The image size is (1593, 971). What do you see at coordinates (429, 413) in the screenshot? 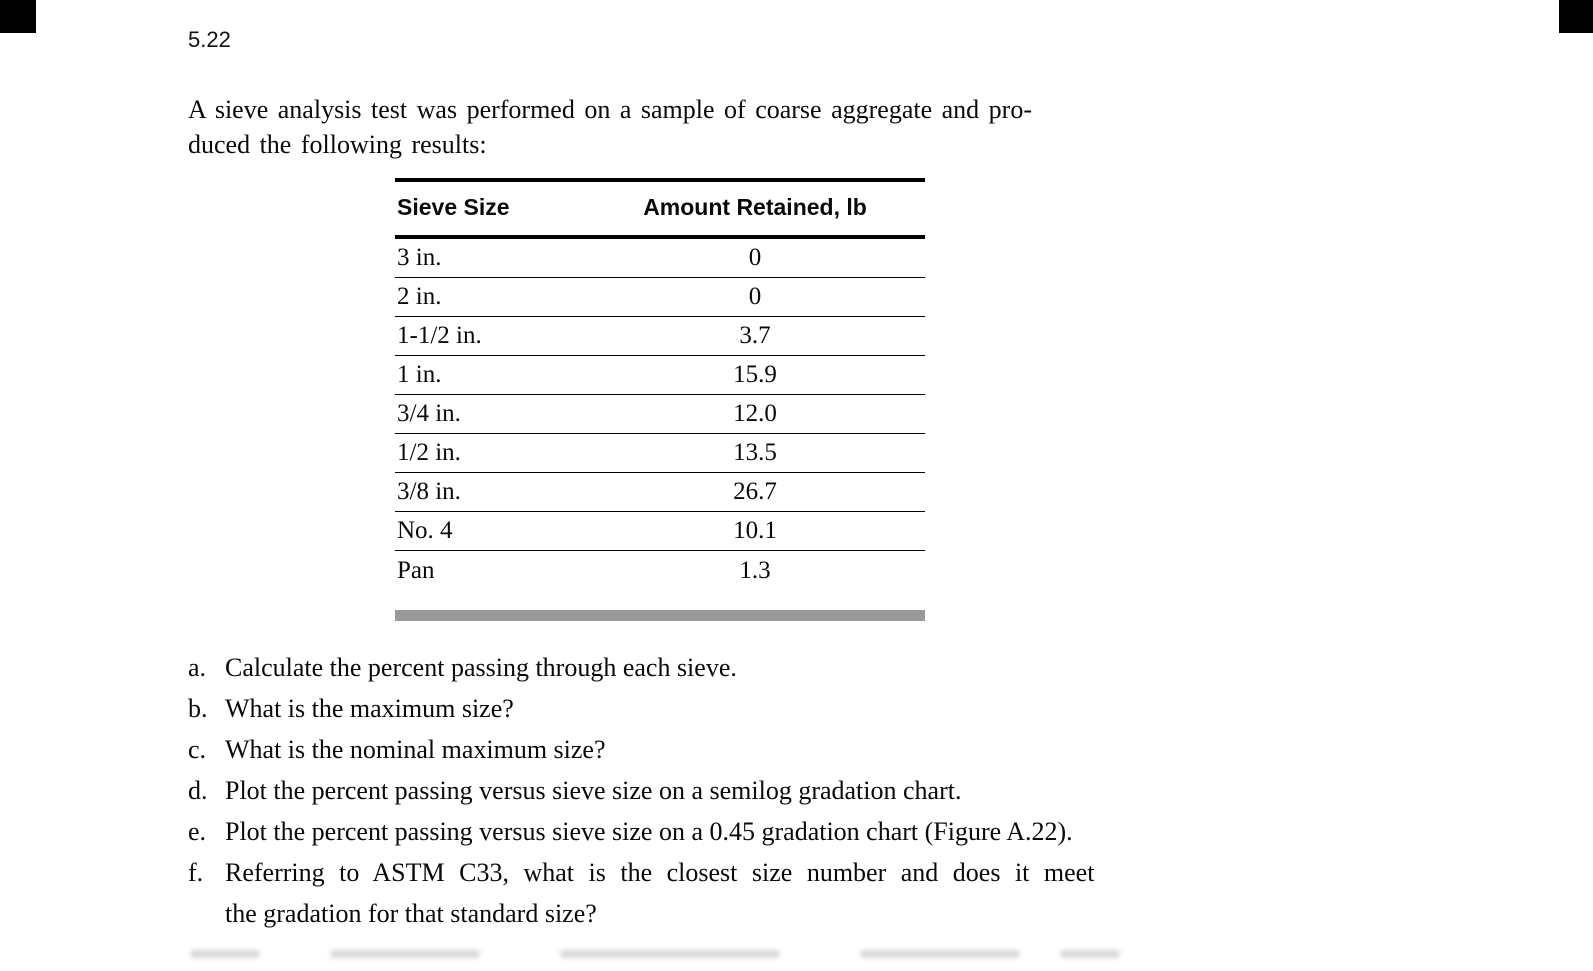
I see `sieve-size-cell: 3/4 in.` at bounding box center [429, 413].